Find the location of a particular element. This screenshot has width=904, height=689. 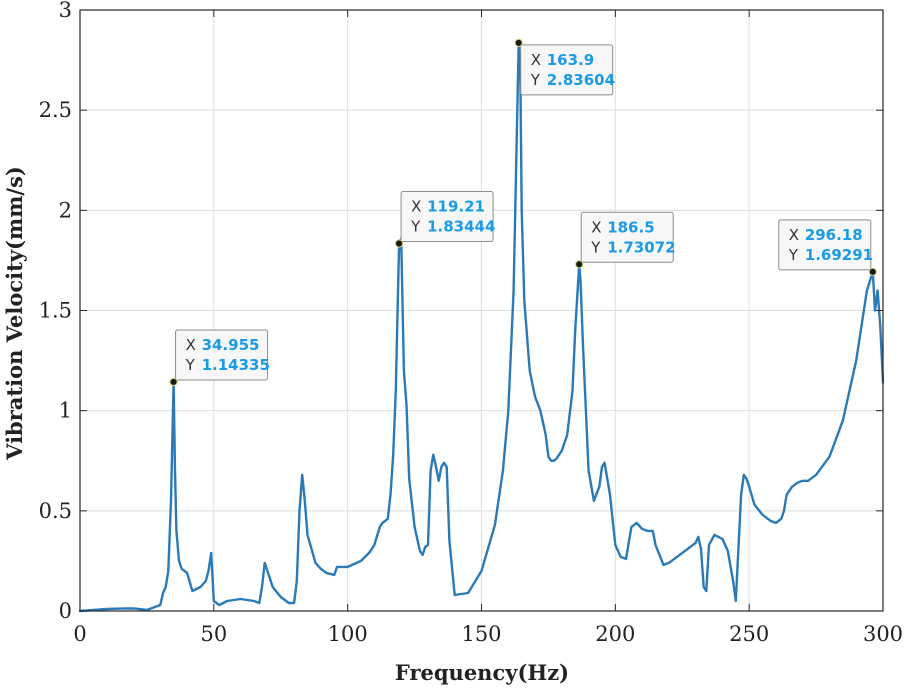

y-tick-label: 0.5 is located at coordinates (55, 511).